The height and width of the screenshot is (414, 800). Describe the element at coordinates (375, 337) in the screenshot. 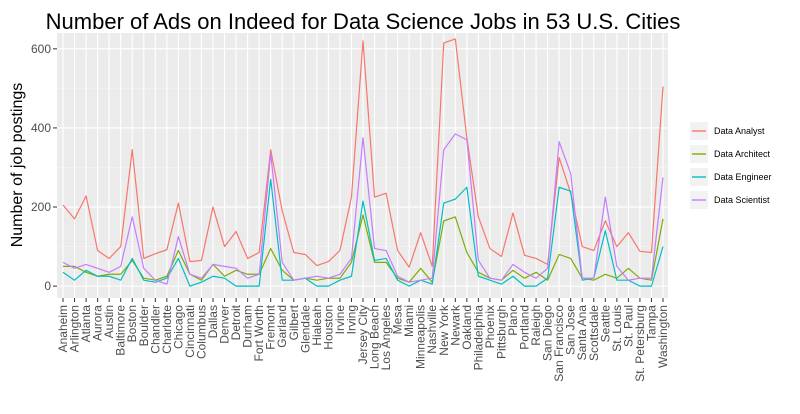

I see `x-tick-label: Long Beach` at that location.